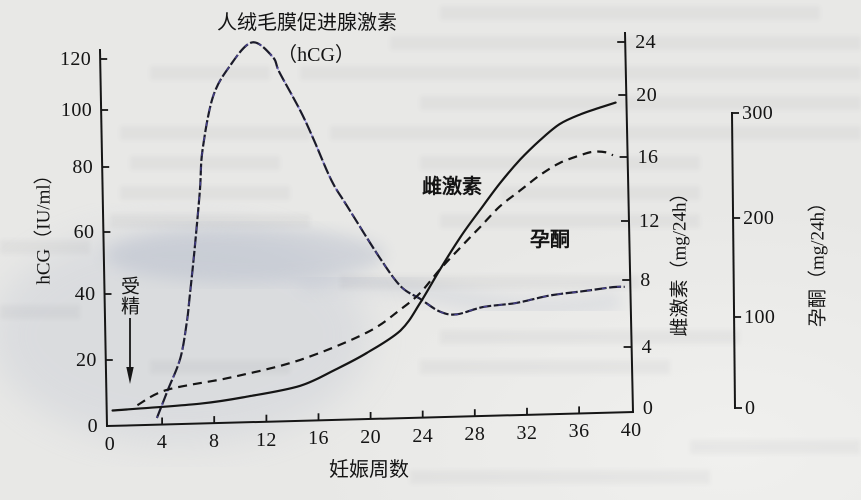 The width and height of the screenshot is (861, 500). Describe the element at coordinates (103, 238) in the screenshot. I see `hcg-y-axis` at that location.